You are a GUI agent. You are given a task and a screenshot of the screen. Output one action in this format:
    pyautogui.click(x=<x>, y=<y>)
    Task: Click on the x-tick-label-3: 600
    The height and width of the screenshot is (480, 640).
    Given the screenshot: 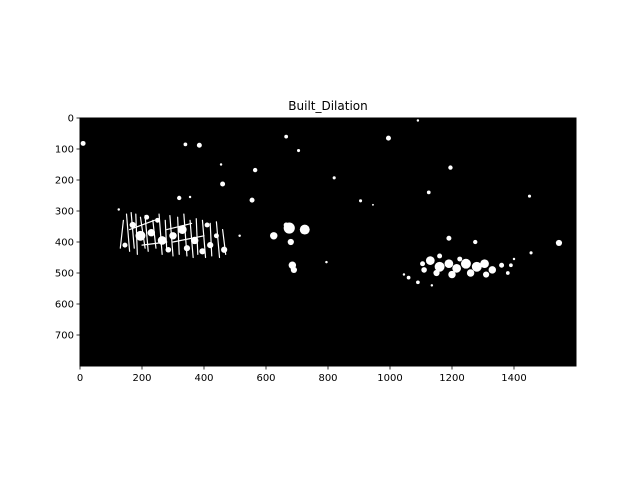 What is the action you would take?
    pyautogui.click(x=265, y=378)
    